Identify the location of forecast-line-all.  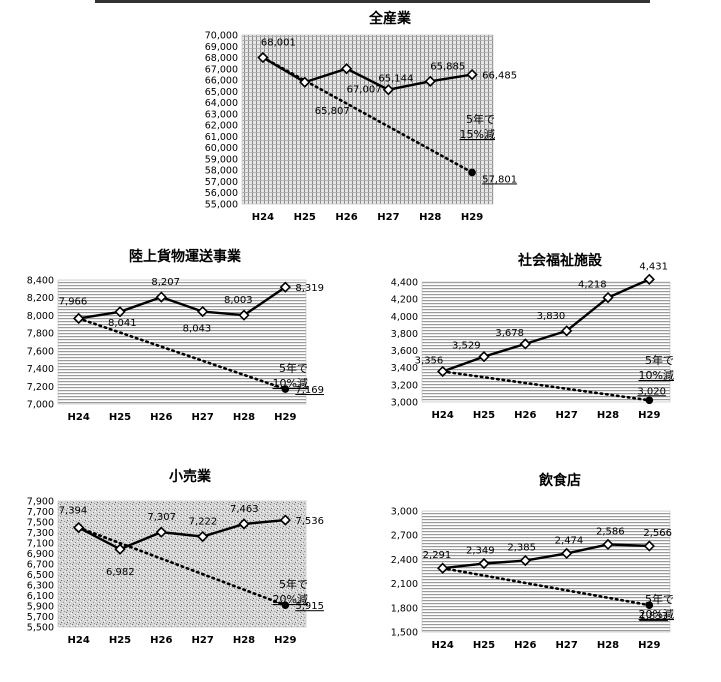
(367, 115).